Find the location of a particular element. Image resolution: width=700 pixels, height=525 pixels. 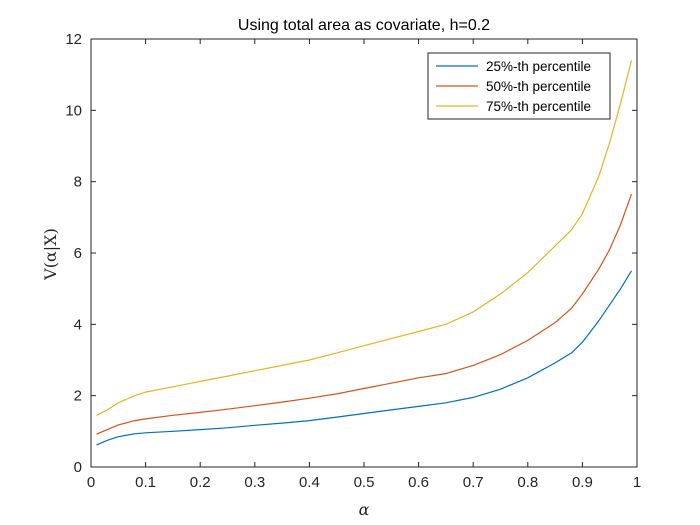

y-tick-label: 8 is located at coordinates (78, 182).